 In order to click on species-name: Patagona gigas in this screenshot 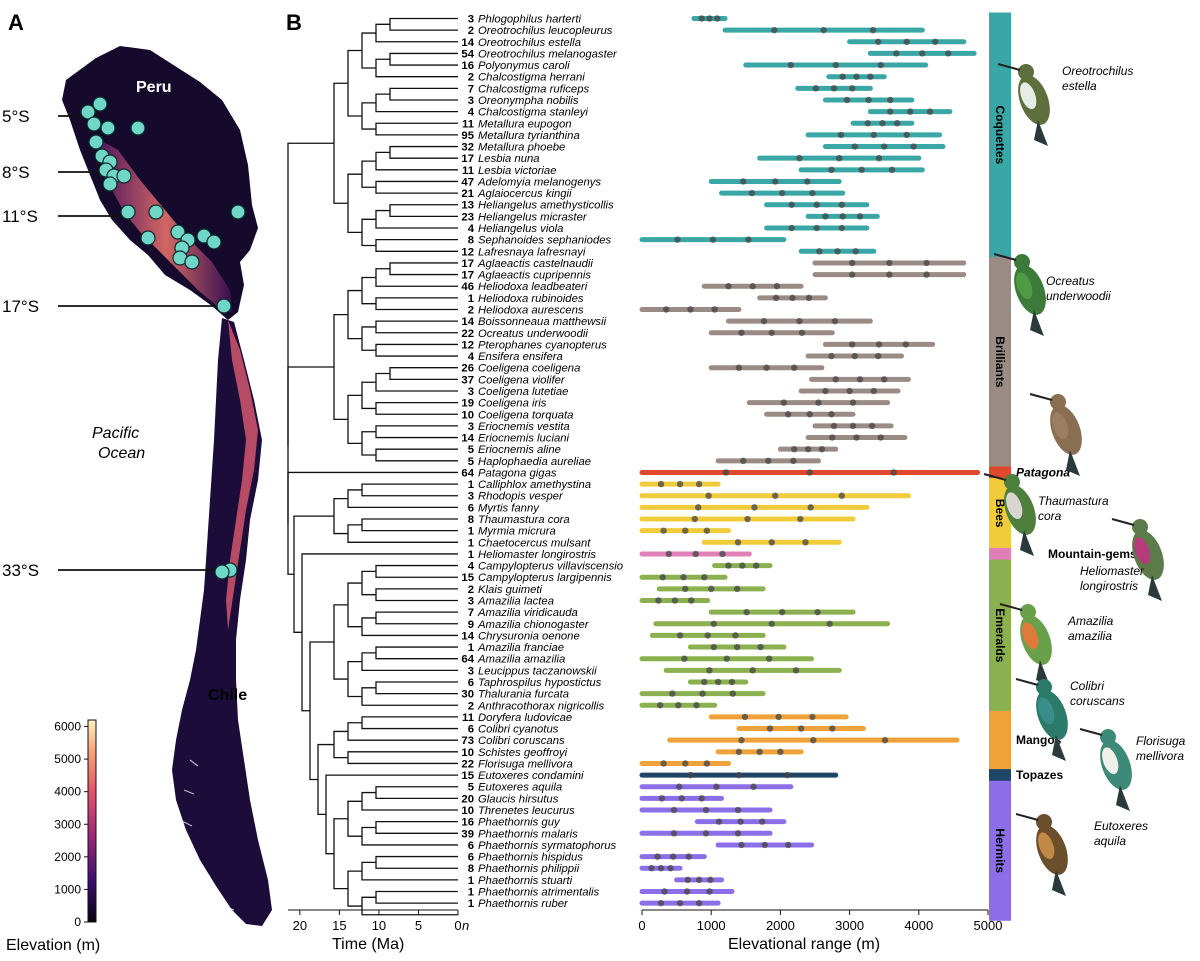, I will do `click(517, 473)`.